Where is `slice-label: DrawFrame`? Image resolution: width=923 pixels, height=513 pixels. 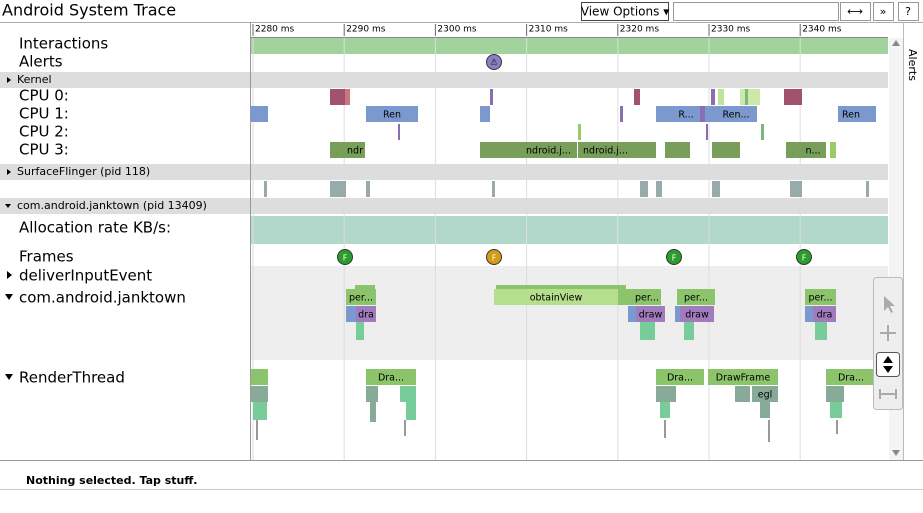 slice-label: DrawFrame is located at coordinates (743, 378).